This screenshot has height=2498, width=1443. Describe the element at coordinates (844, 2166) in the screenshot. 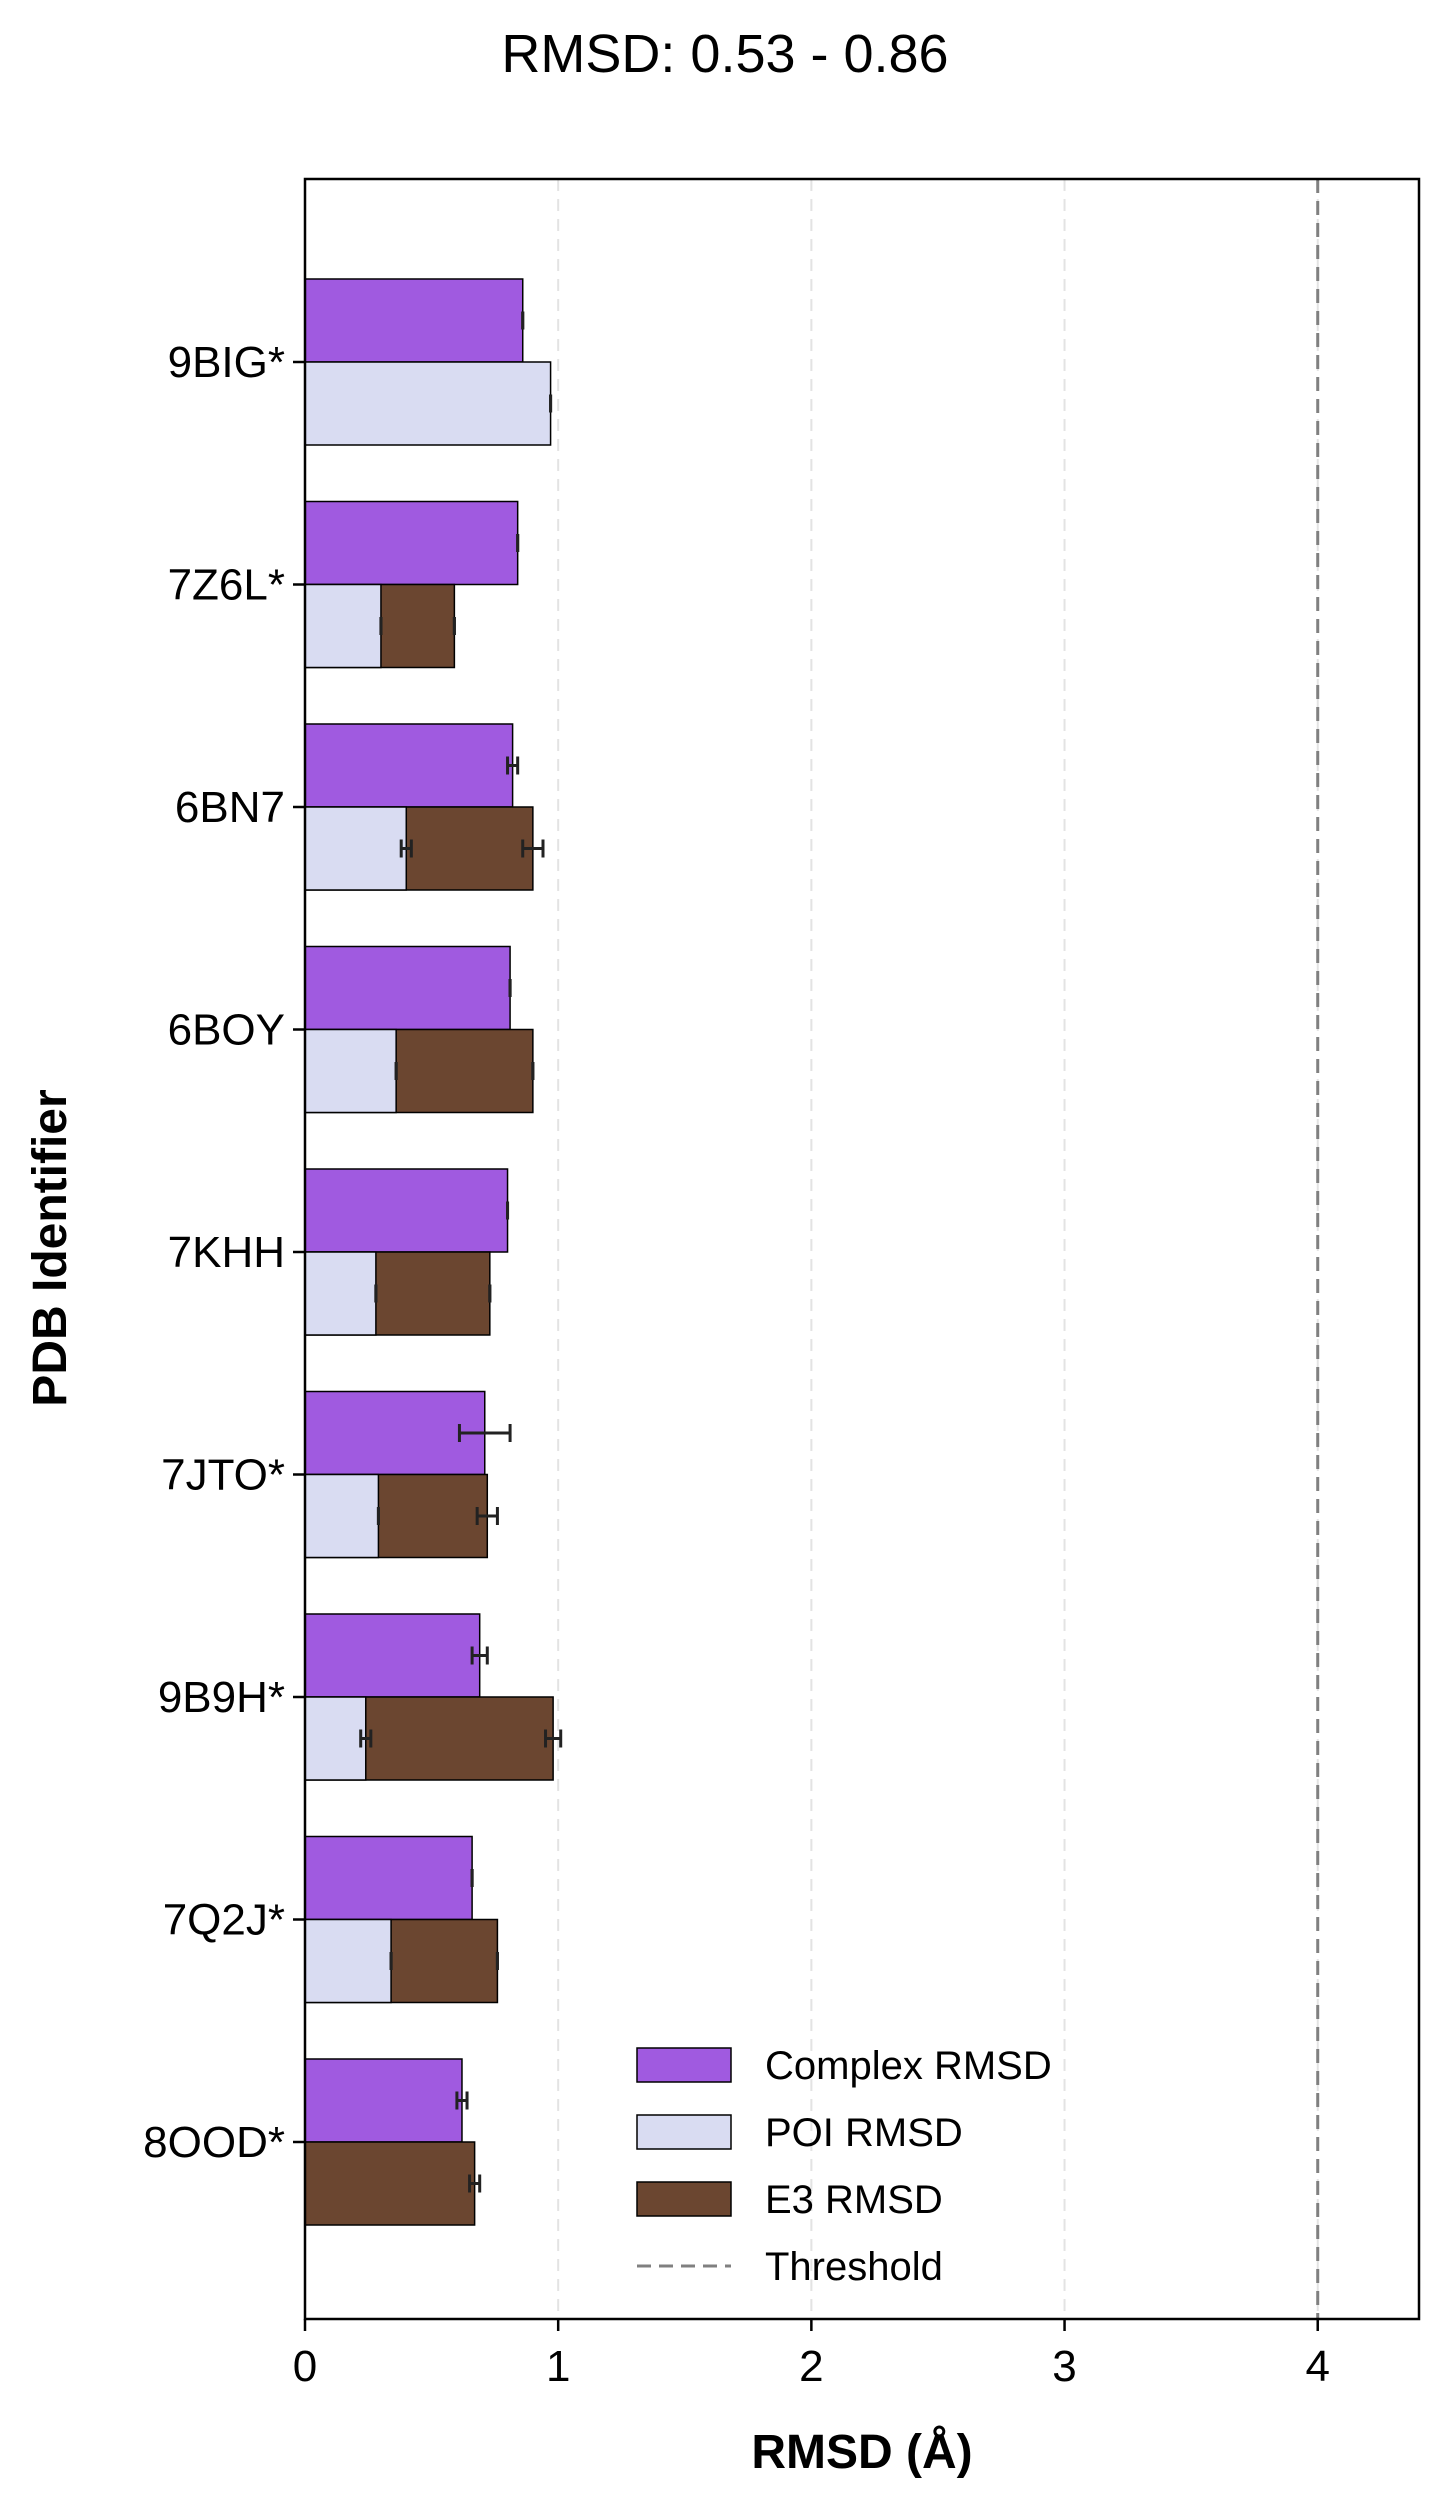

I see `legend: Complex RMSD POI RMSD E3 RMSD Threshold` at that location.